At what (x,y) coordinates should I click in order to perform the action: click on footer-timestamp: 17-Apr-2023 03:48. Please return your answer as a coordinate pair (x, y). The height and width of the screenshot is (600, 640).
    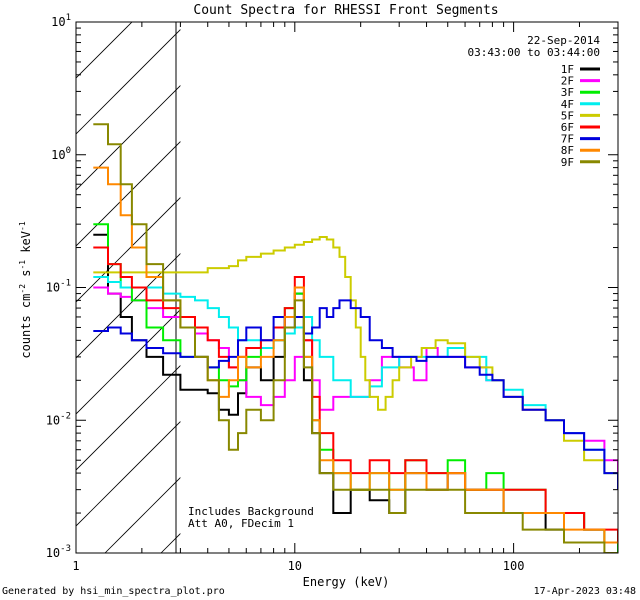
    Looking at the image, I should click on (585, 591).